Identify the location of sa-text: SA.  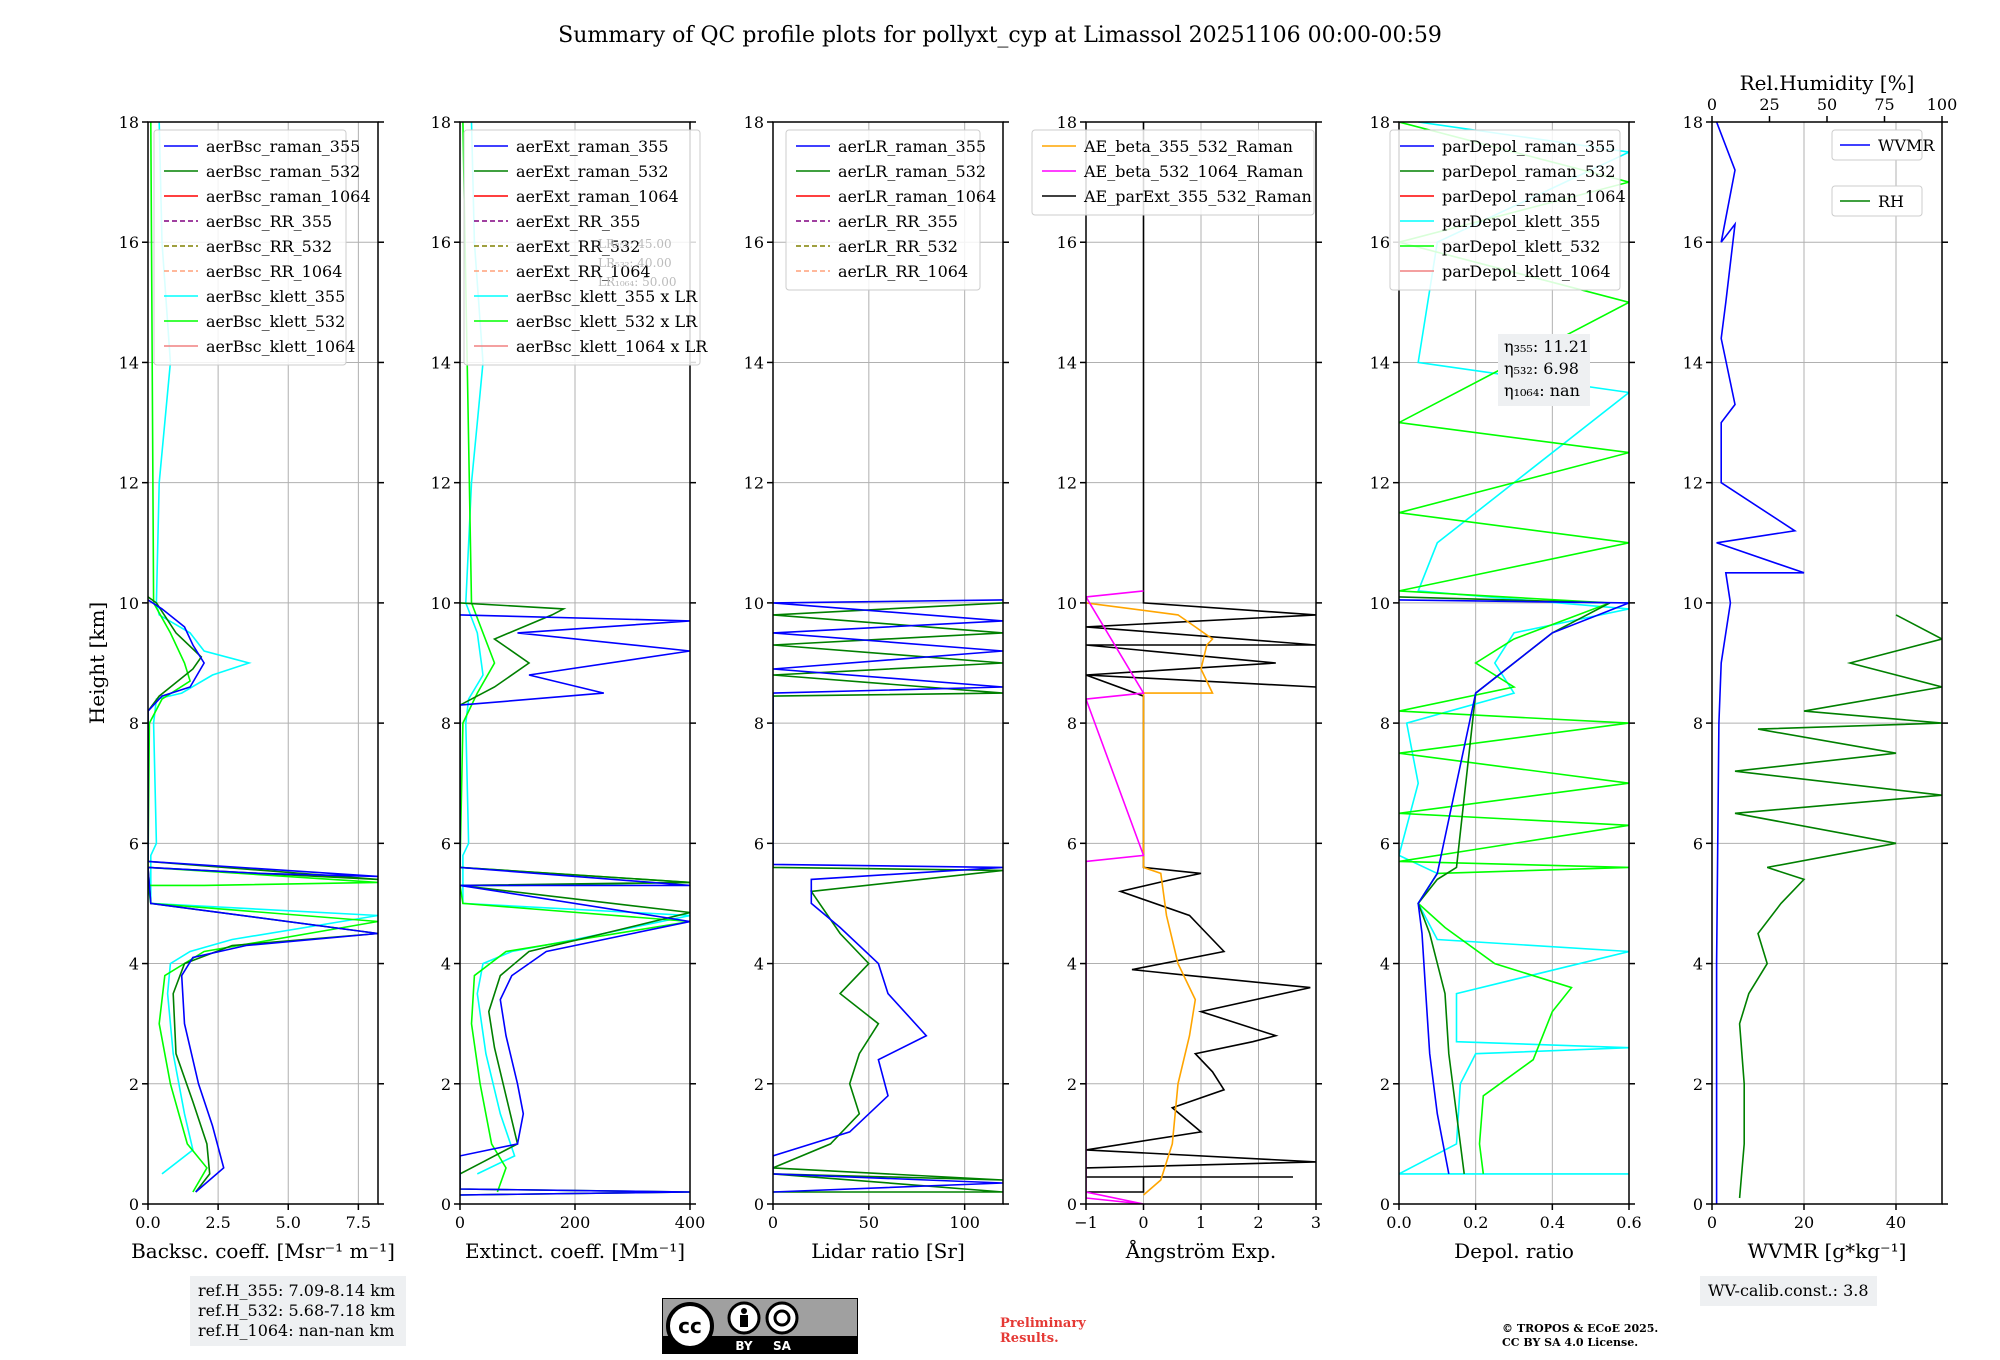
(782, 1346).